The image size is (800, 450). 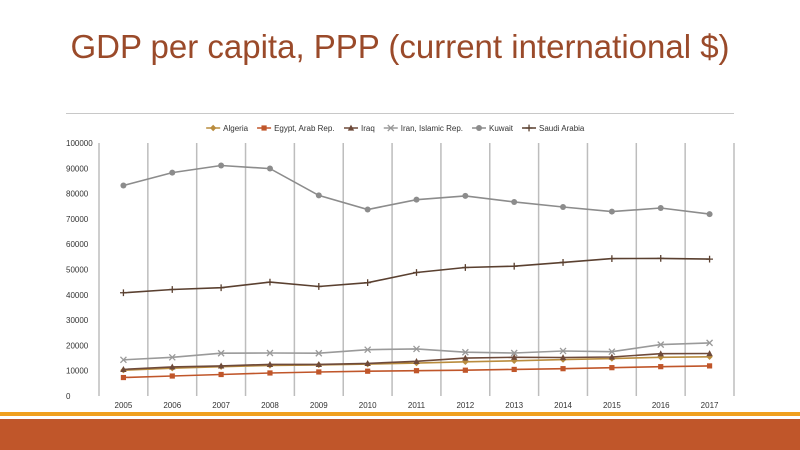 I want to click on x-tick-label: 2015, so click(x=612, y=405).